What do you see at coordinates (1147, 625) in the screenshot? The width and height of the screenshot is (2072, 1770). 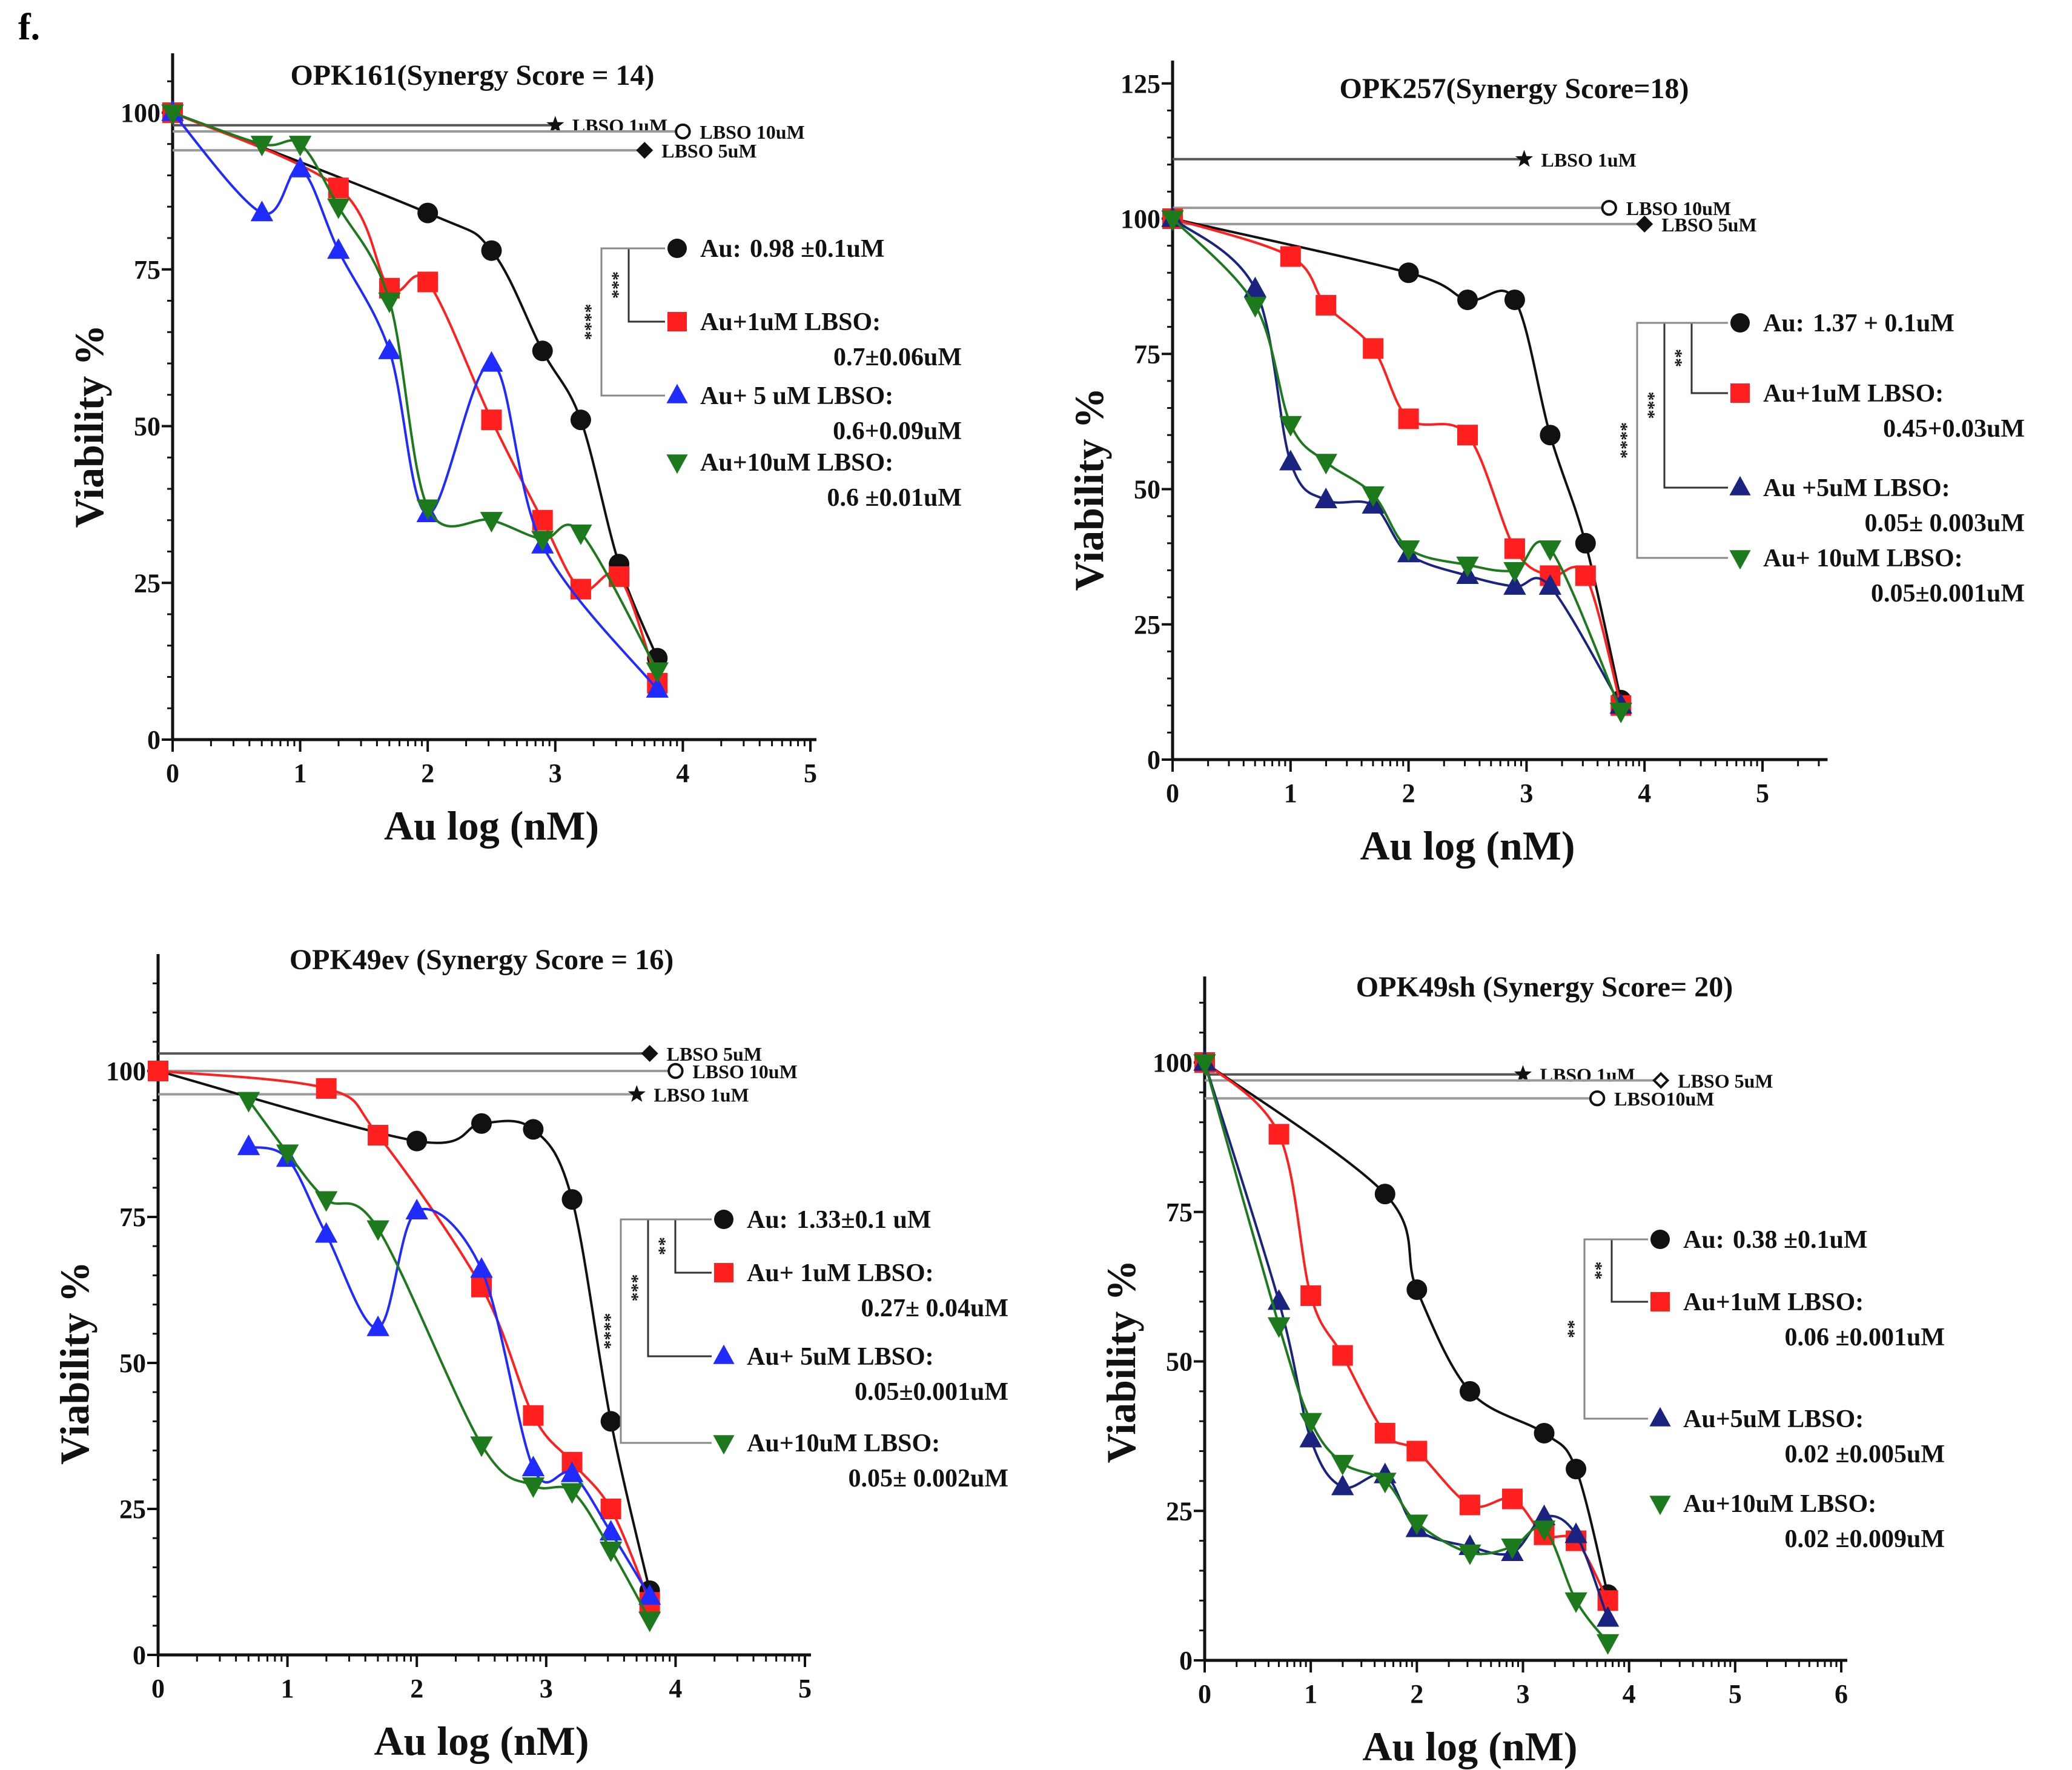 I see `y-tick-label: 25` at bounding box center [1147, 625].